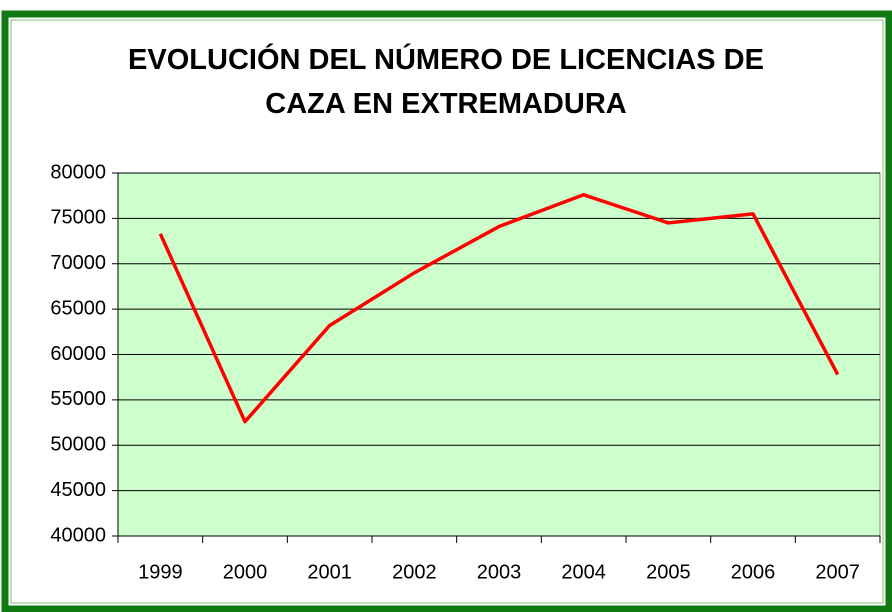  Describe the element at coordinates (837, 572) in the screenshot. I see `x-tick-label: 2007` at that location.